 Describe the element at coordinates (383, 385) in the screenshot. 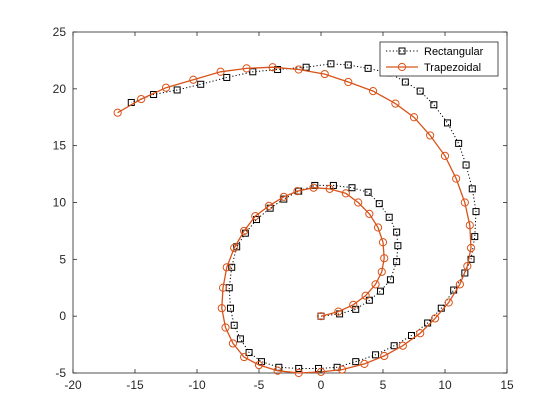

I see `x-tick-label: 5` at that location.